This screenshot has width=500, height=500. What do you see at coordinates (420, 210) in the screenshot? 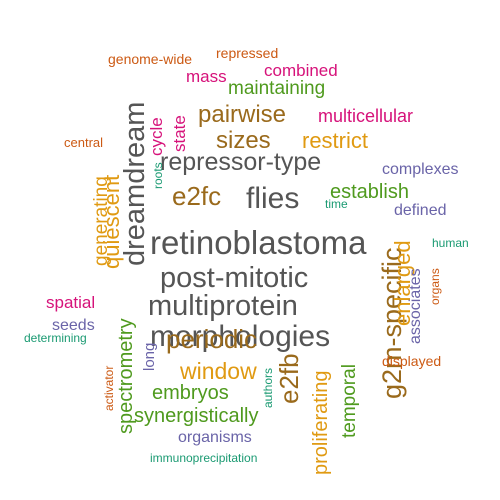
I see `word-defined: defined` at bounding box center [420, 210].